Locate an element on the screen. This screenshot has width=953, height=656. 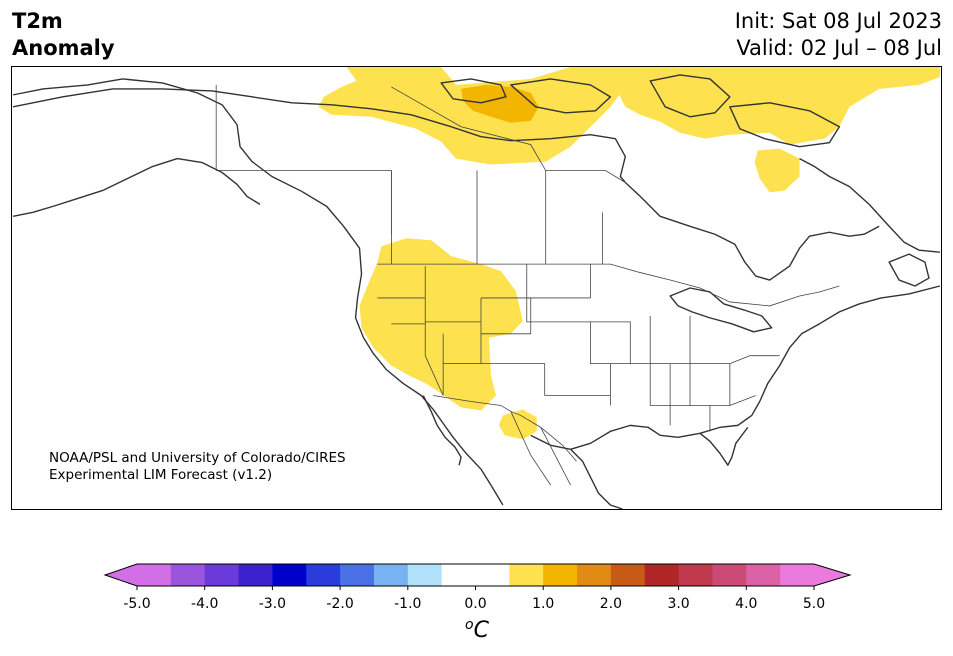
colorbar-tick-label: -4.0 is located at coordinates (204, 604).